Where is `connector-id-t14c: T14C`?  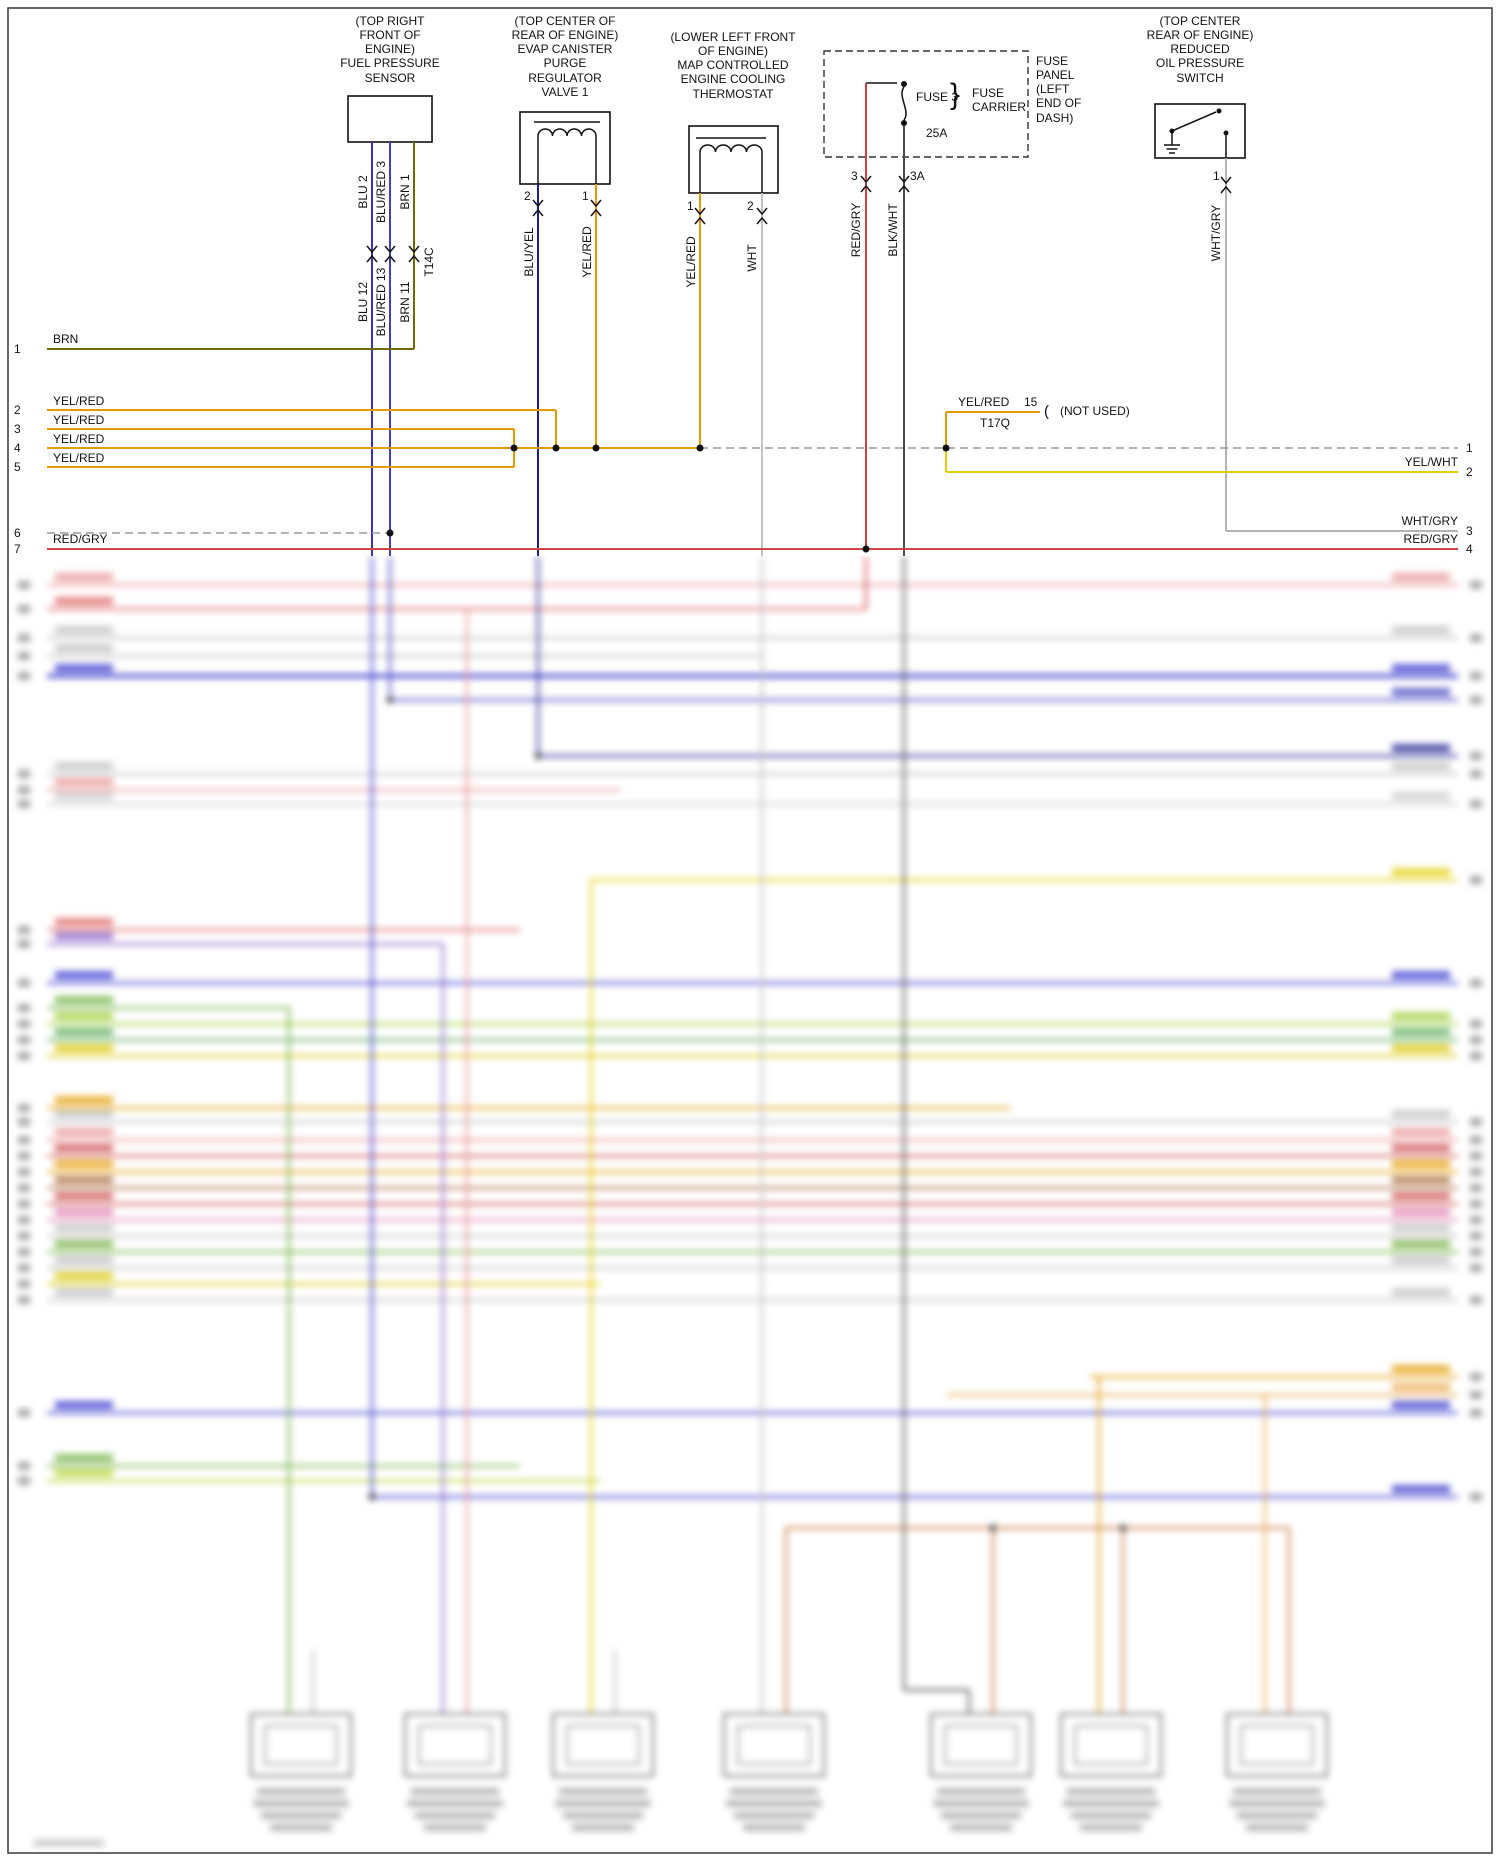 connector-id-t14c: T14C is located at coordinates (428, 262).